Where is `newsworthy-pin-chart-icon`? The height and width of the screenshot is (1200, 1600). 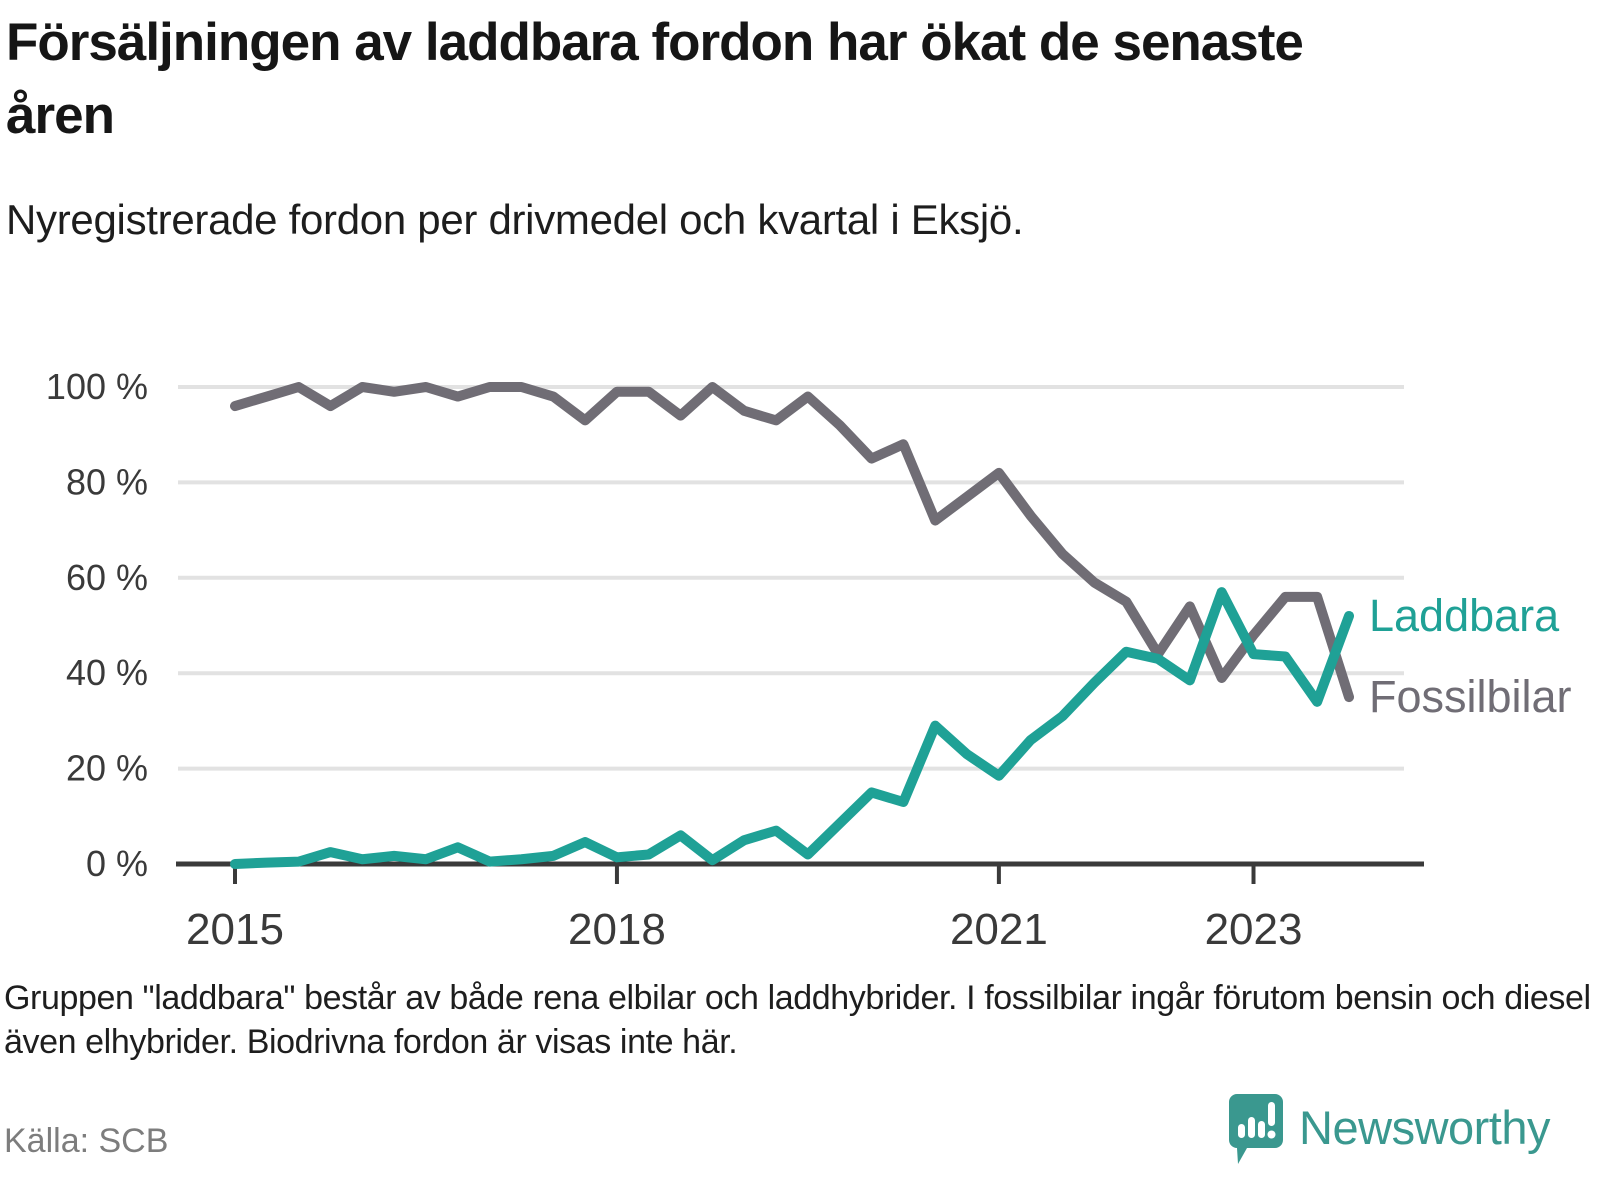 newsworthy-pin-chart-icon is located at coordinates (1256, 1129).